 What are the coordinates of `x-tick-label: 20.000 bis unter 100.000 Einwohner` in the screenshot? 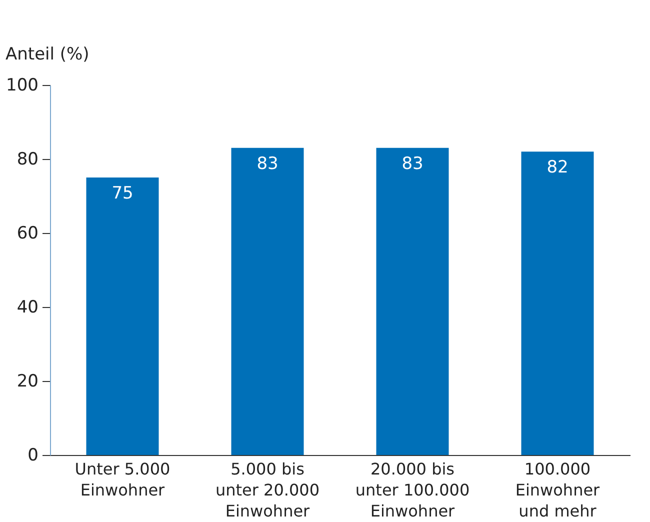 It's located at (412, 490).